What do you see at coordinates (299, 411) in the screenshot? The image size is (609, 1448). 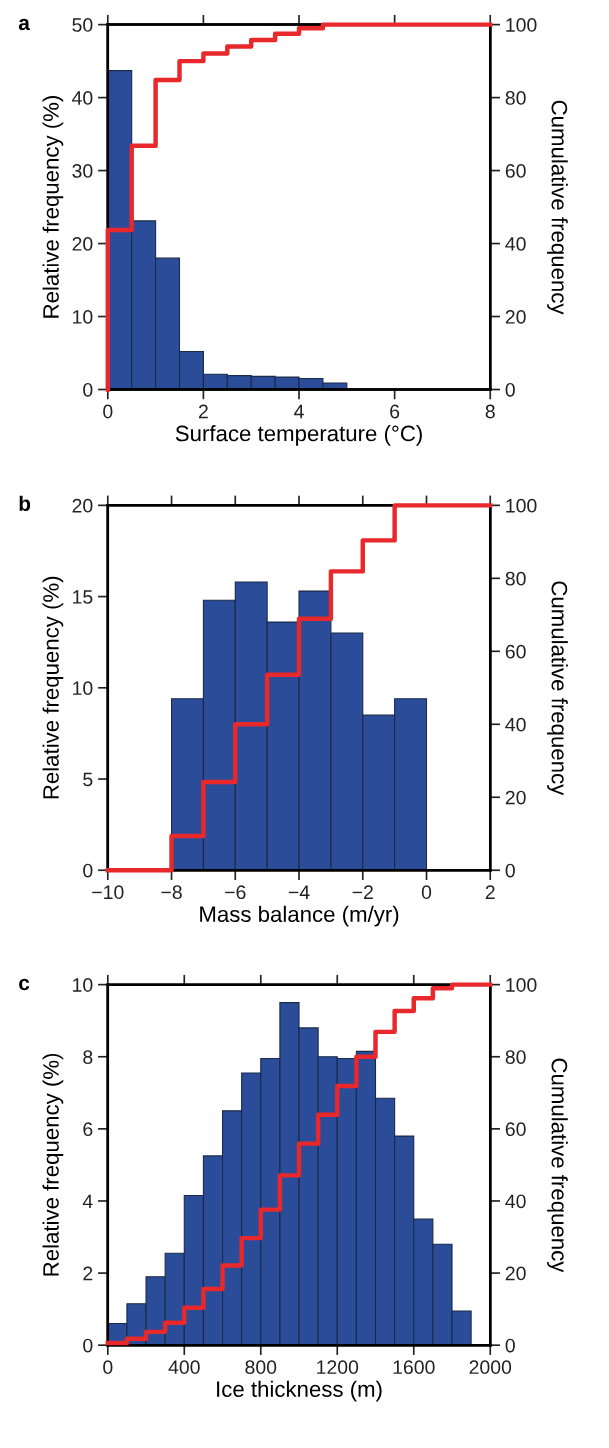 I see `x-tick-label: 4` at bounding box center [299, 411].